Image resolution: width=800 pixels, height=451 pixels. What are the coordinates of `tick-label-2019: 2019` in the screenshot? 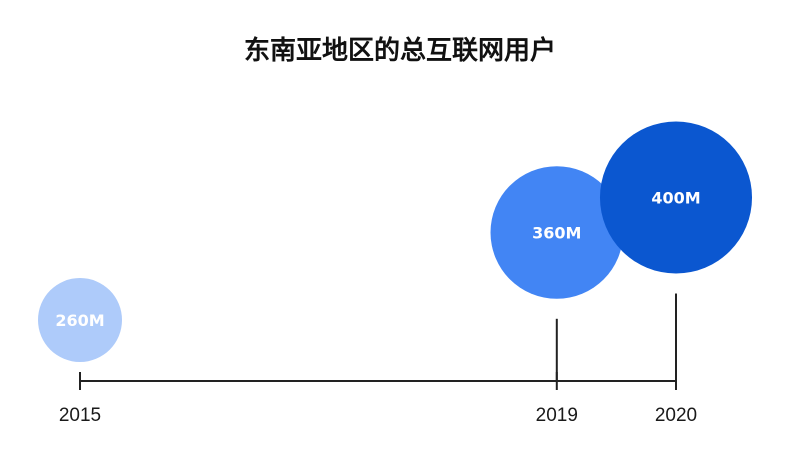 It's located at (557, 415).